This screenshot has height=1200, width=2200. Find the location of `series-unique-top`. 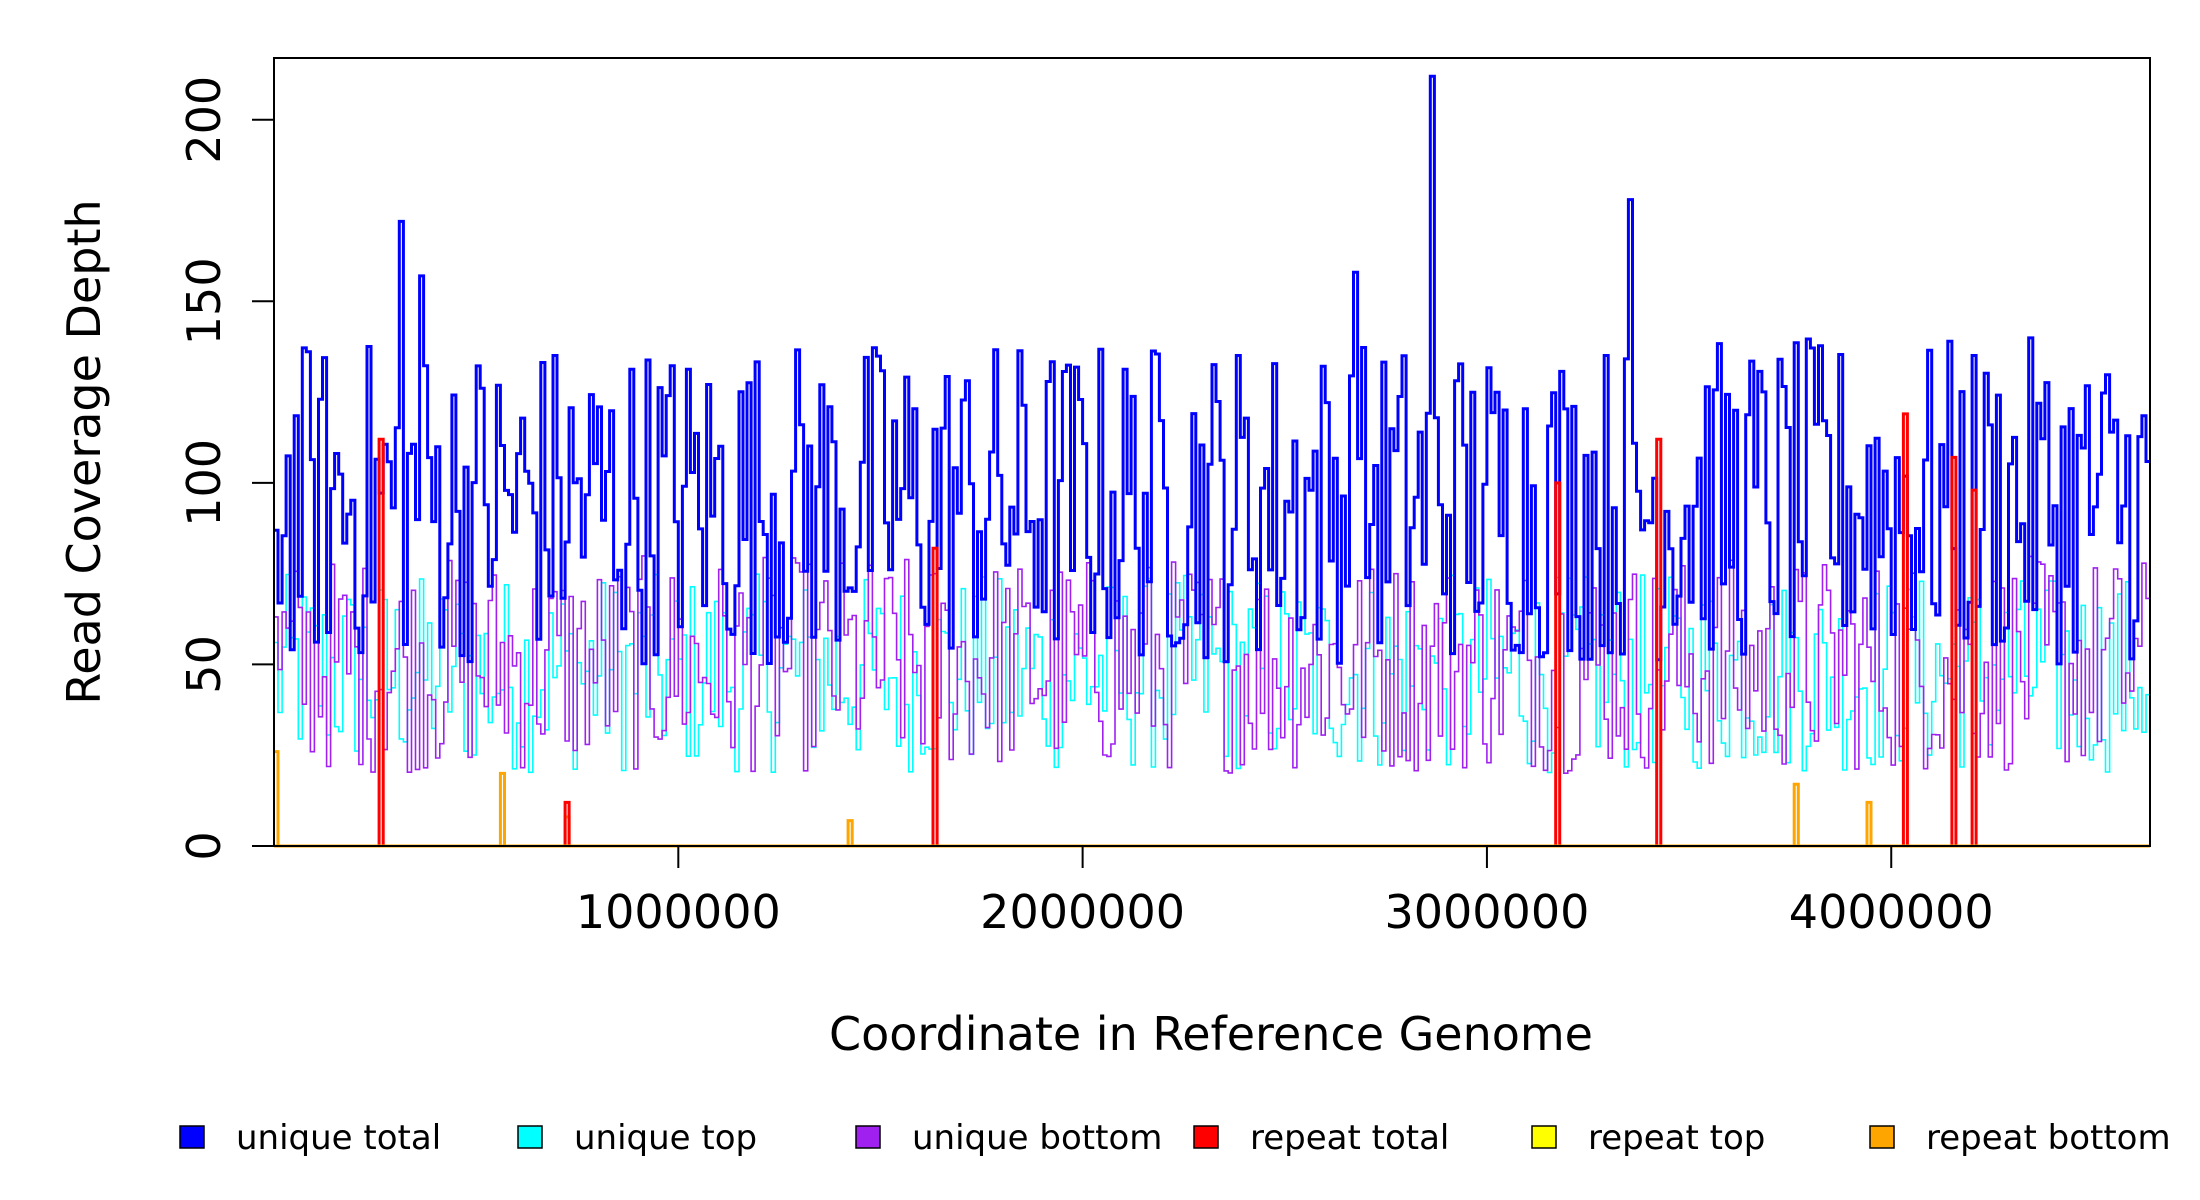

series-unique-top is located at coordinates (1212, 673).